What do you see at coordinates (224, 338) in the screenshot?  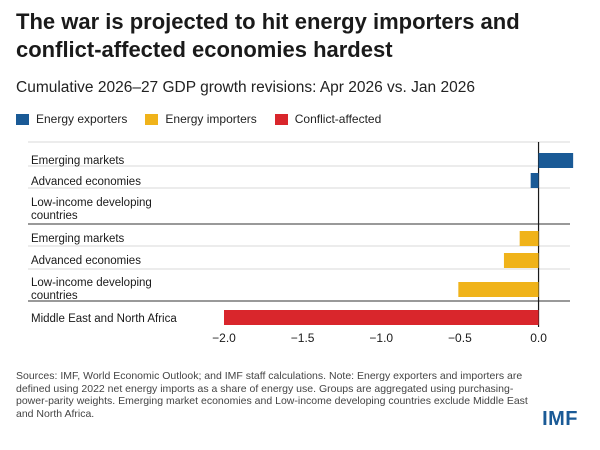 I see `x-tick-label: −2.0` at bounding box center [224, 338].